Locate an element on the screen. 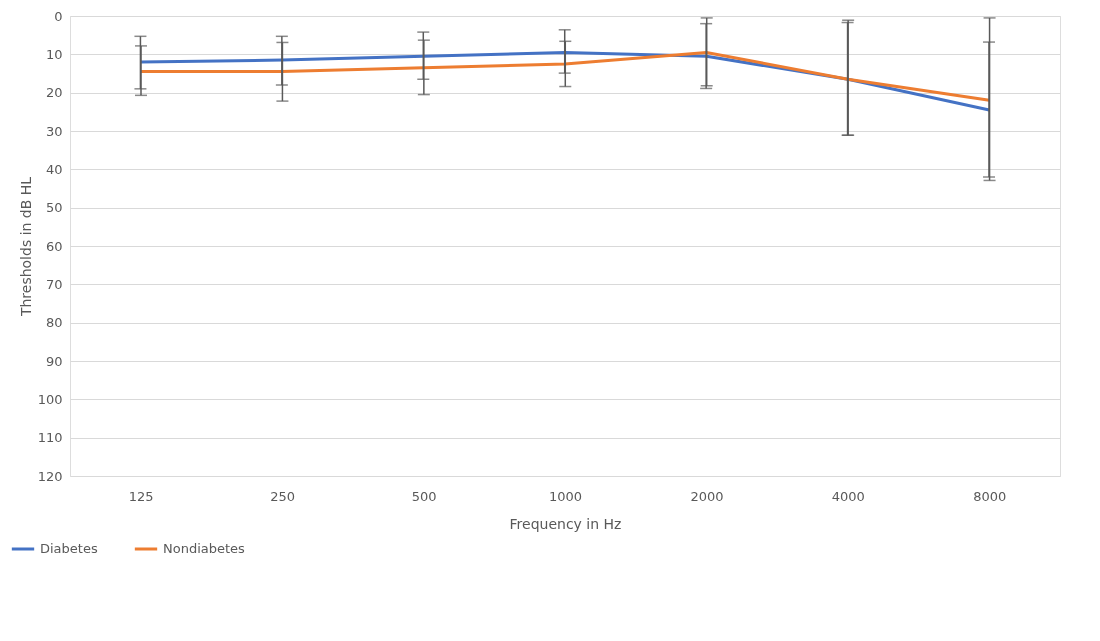  y-tick-label: 70 is located at coordinates (54, 284).